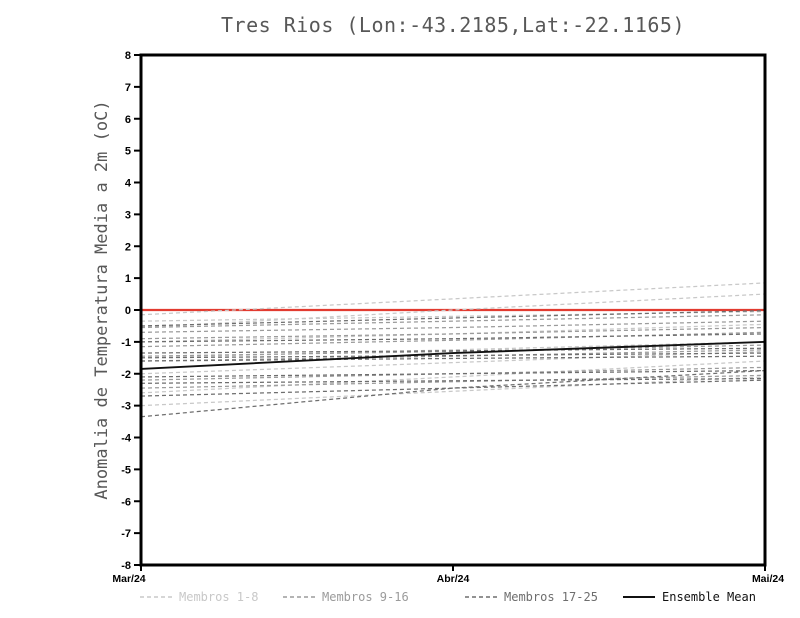  What do you see at coordinates (126, 470) in the screenshot?
I see `y-tick-label: -5` at bounding box center [126, 470].